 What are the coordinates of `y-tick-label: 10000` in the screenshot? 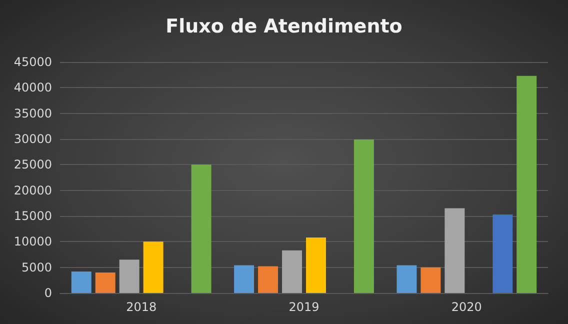 It's located at (33, 241).